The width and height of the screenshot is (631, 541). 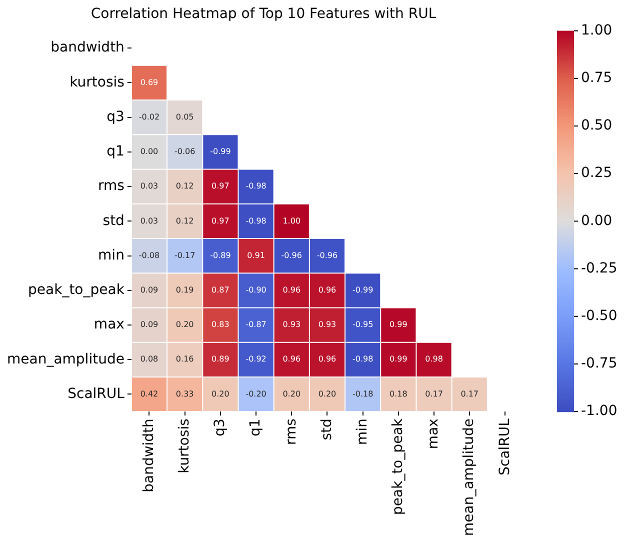 I want to click on x-tick-label: peak_to_peak, so click(x=398, y=466).